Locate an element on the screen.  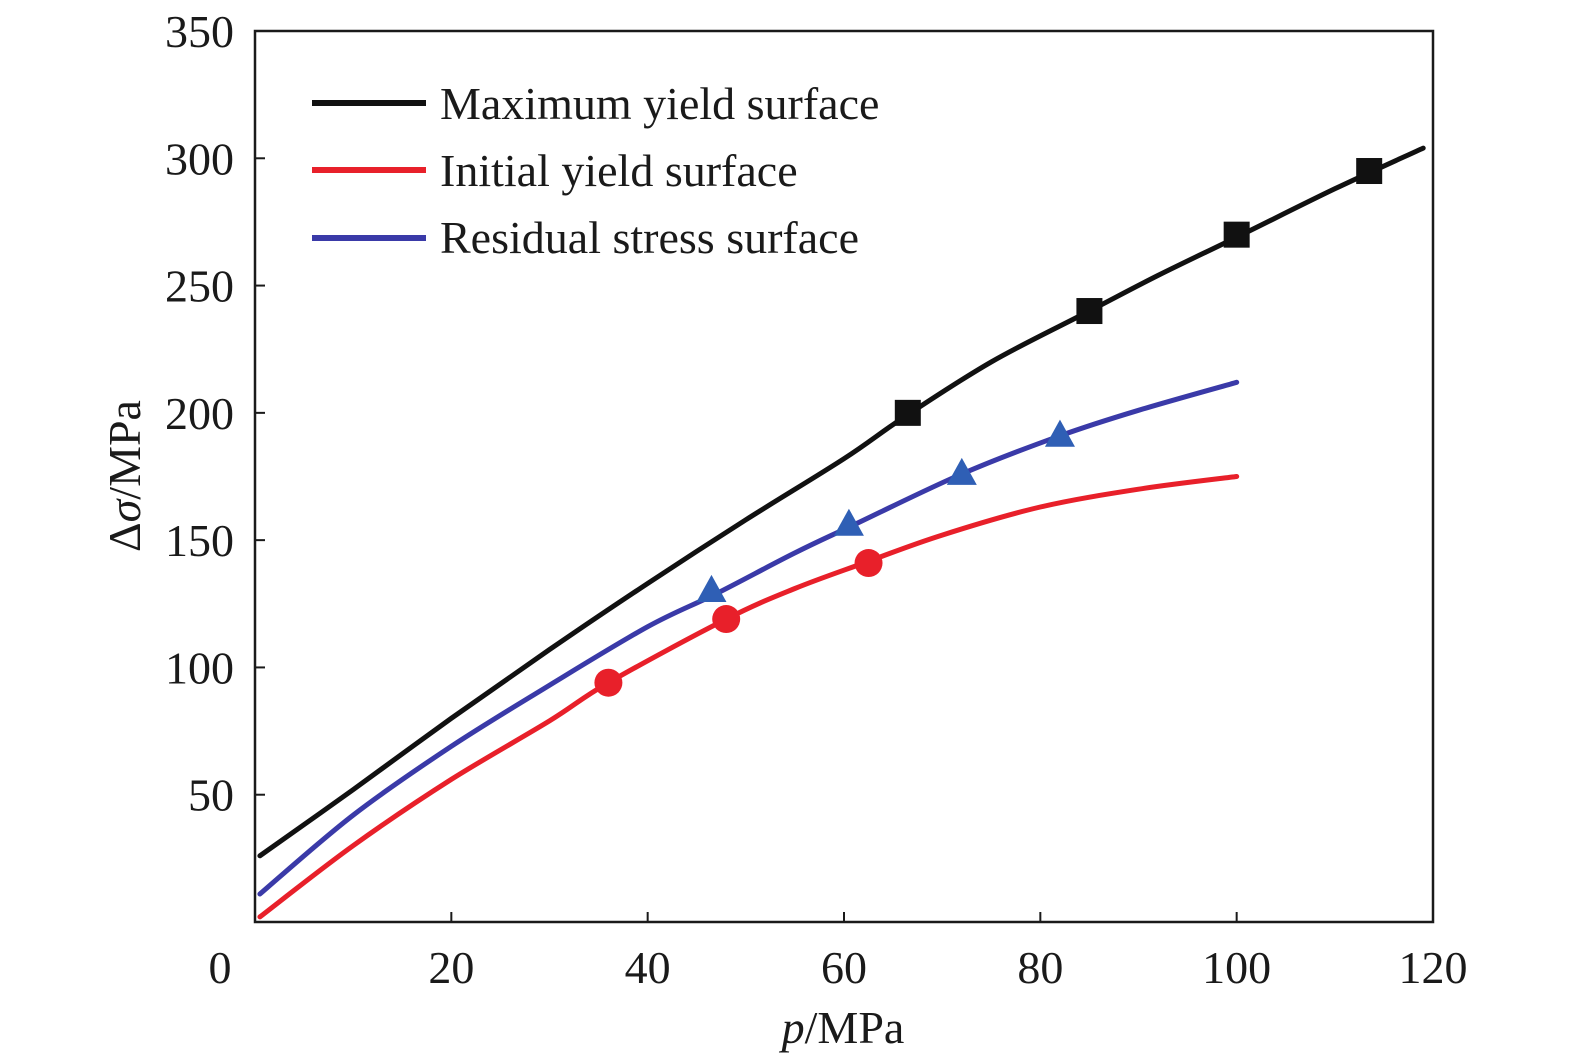
legend-label-initial: Initial yield surface is located at coordinates (619, 170).